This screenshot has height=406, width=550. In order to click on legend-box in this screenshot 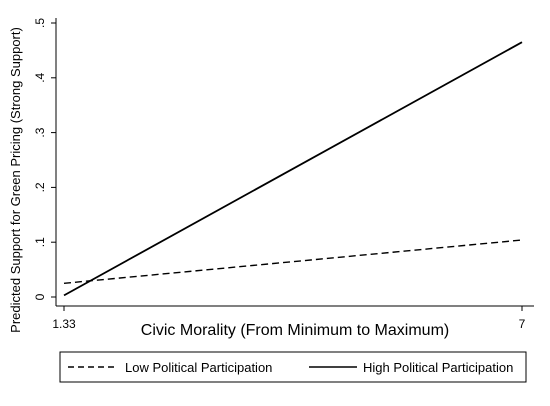, I will do `click(293, 367)`.